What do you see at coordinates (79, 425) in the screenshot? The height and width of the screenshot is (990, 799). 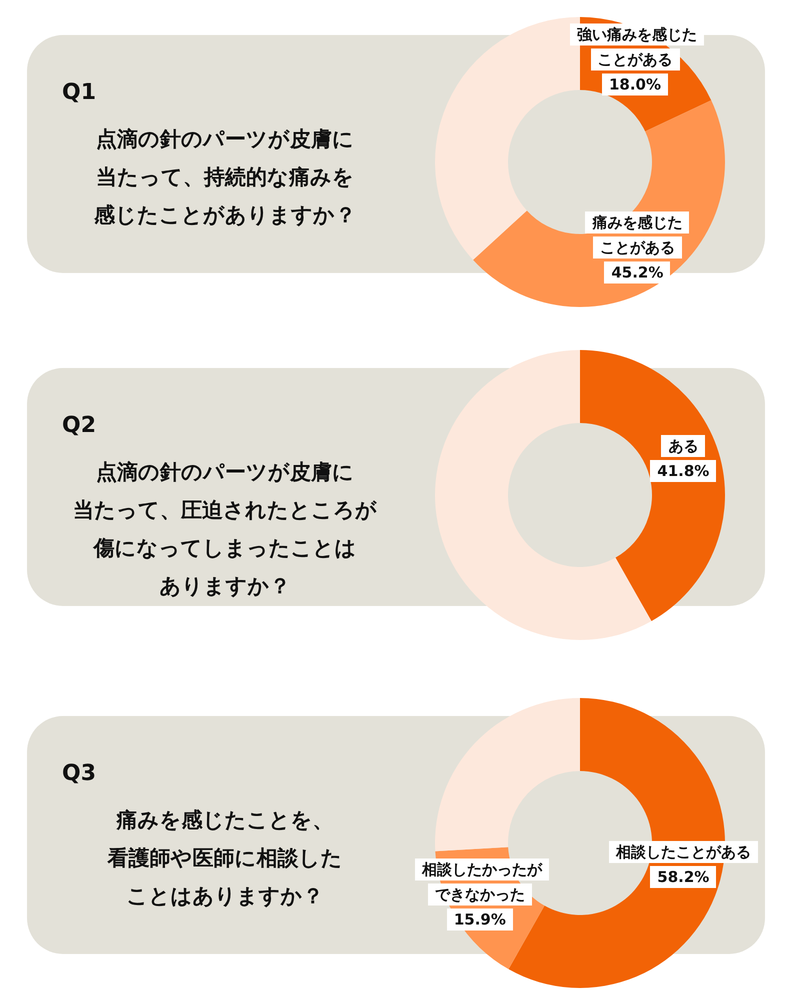 I see `text: Q2` at bounding box center [79, 425].